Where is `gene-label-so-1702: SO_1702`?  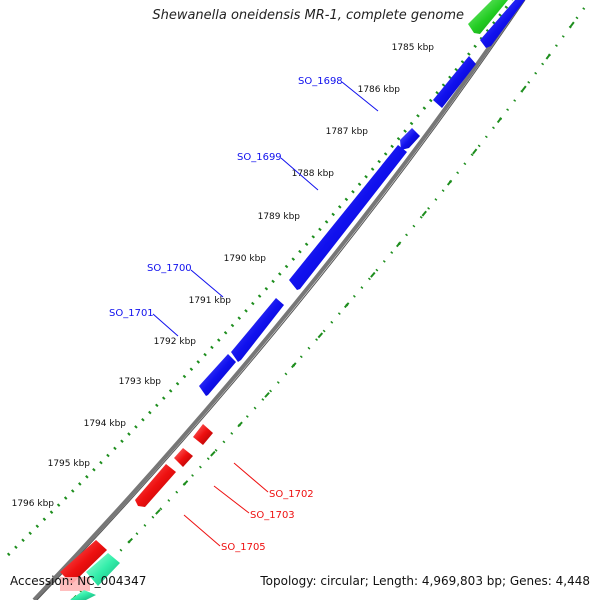 gene-label-so-1702: SO_1702 is located at coordinates (291, 494).